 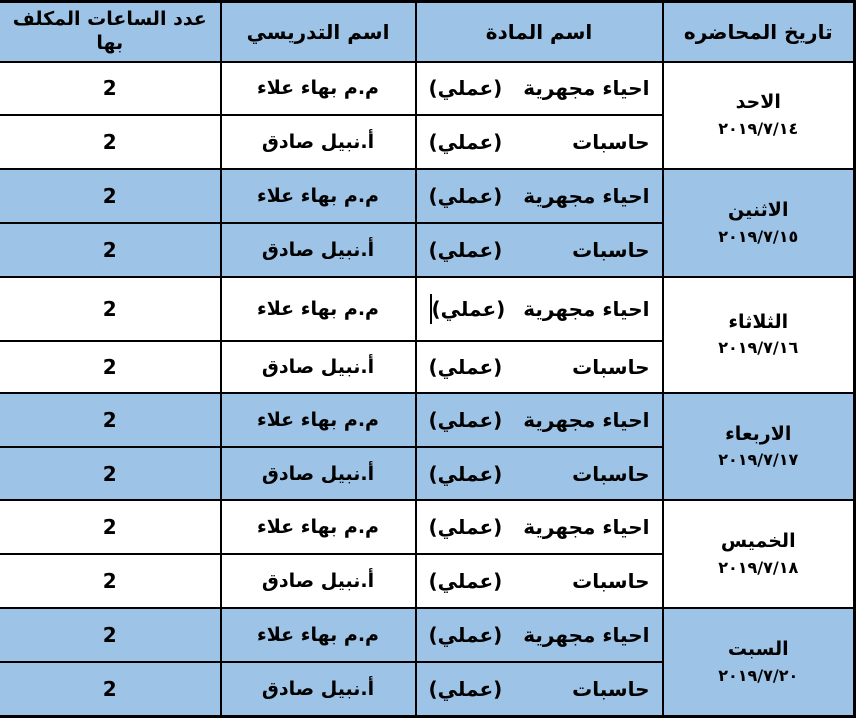 I want to click on day-name: الثلاثاء, so click(x=758, y=321).